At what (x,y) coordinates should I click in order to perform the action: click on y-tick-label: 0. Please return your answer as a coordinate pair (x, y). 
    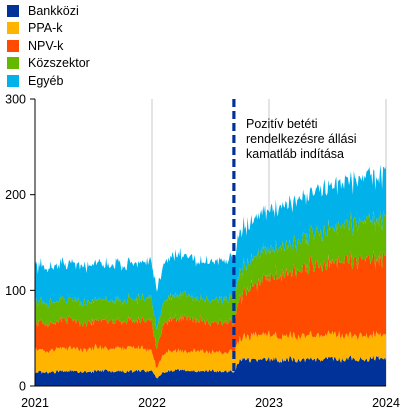
    Looking at the image, I should click on (22, 387).